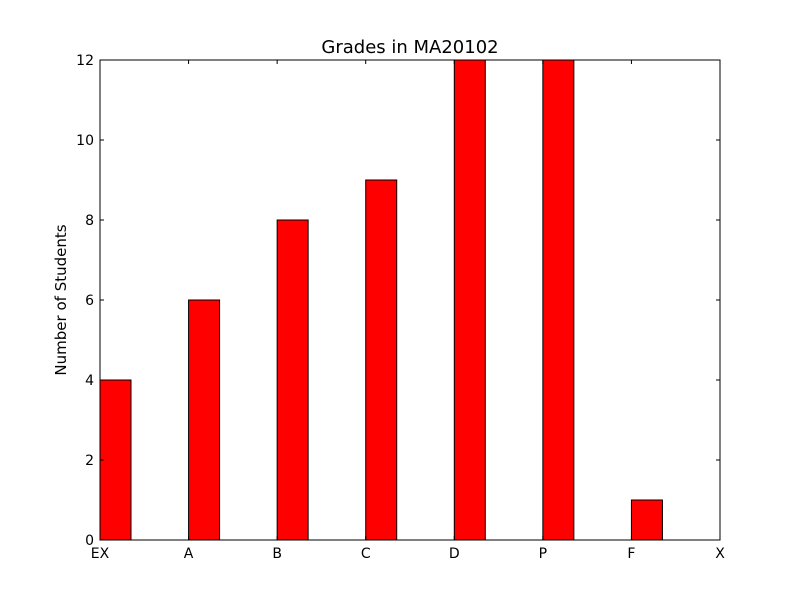  Describe the element at coordinates (89, 381) in the screenshot. I see `y-tick-label-4: 4` at that location.